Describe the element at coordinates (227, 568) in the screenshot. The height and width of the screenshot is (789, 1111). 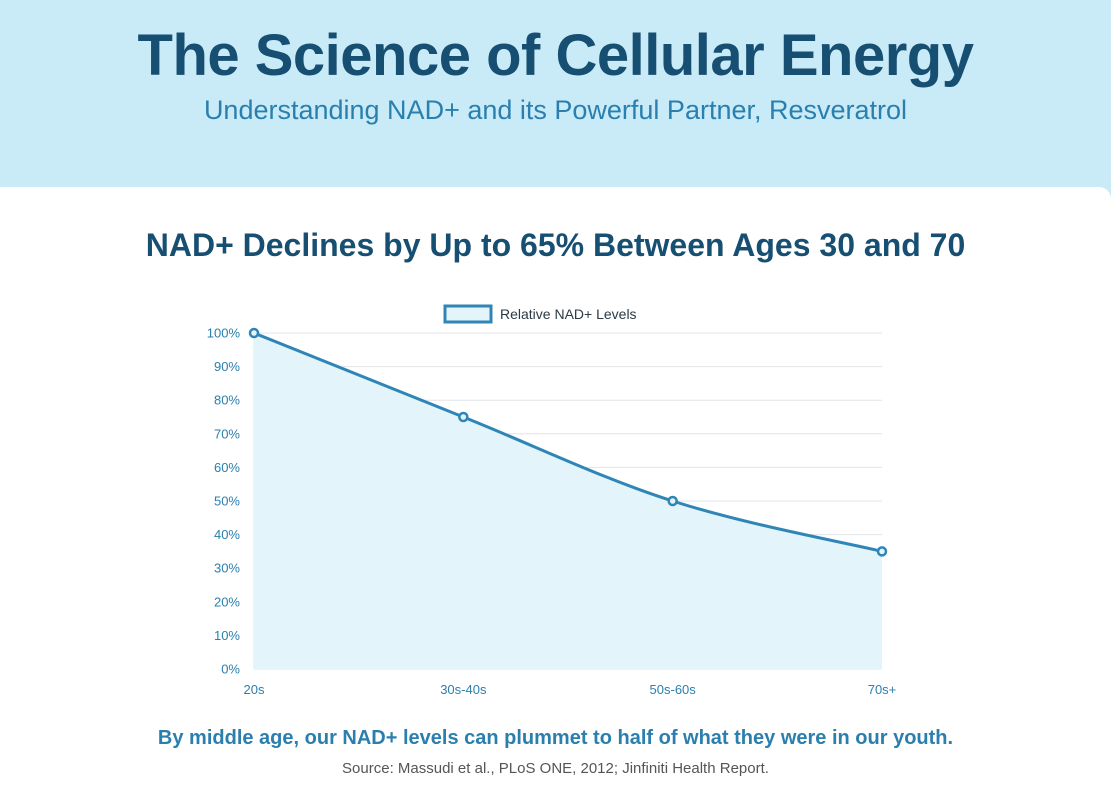
I see `y-tick-label: 30%` at that location.